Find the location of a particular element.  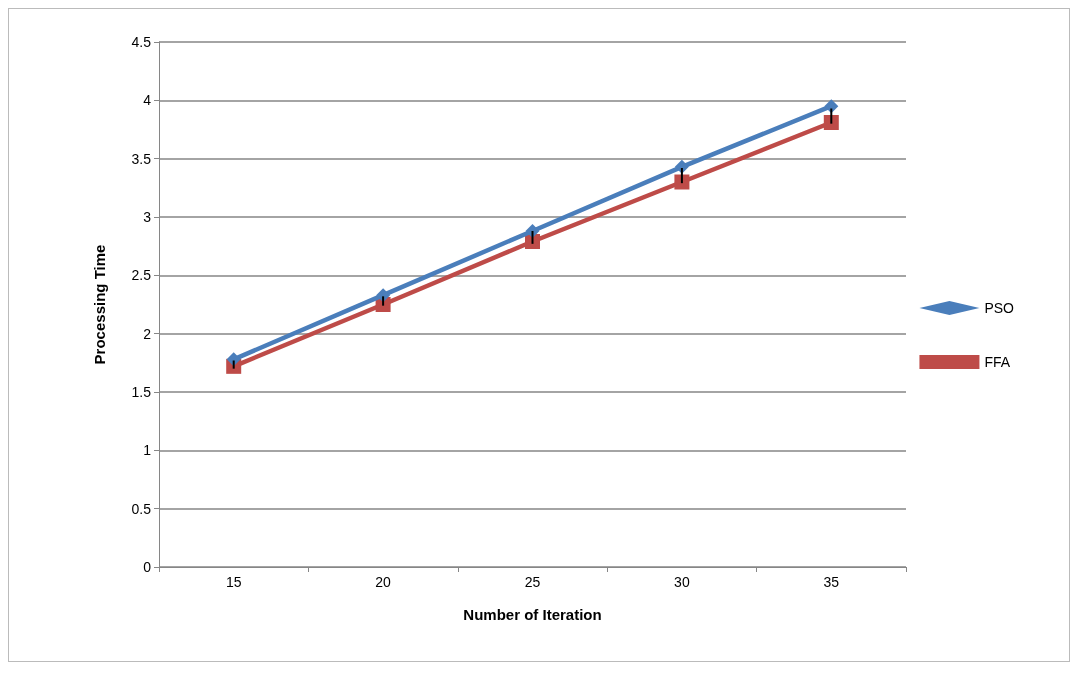

y-tick-label: 4 is located at coordinates (147, 100).